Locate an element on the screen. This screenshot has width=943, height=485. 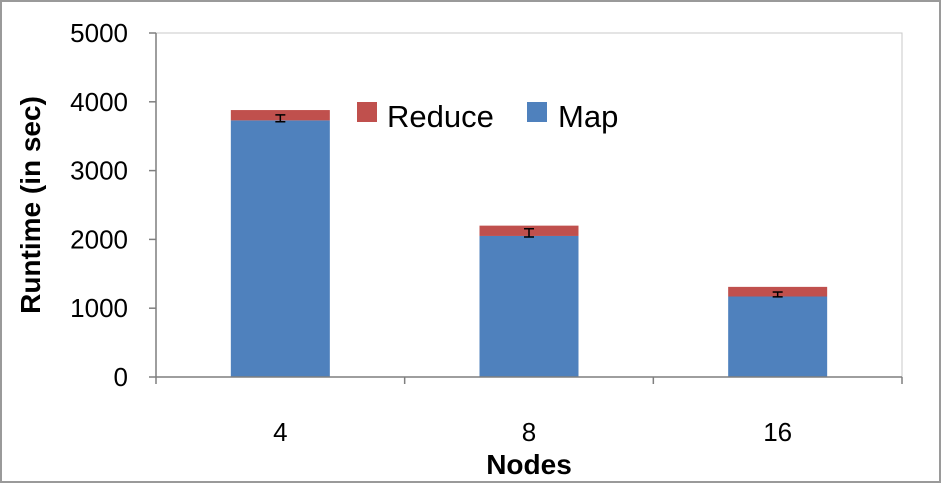
legend: Reduce Map is located at coordinates (487, 116).